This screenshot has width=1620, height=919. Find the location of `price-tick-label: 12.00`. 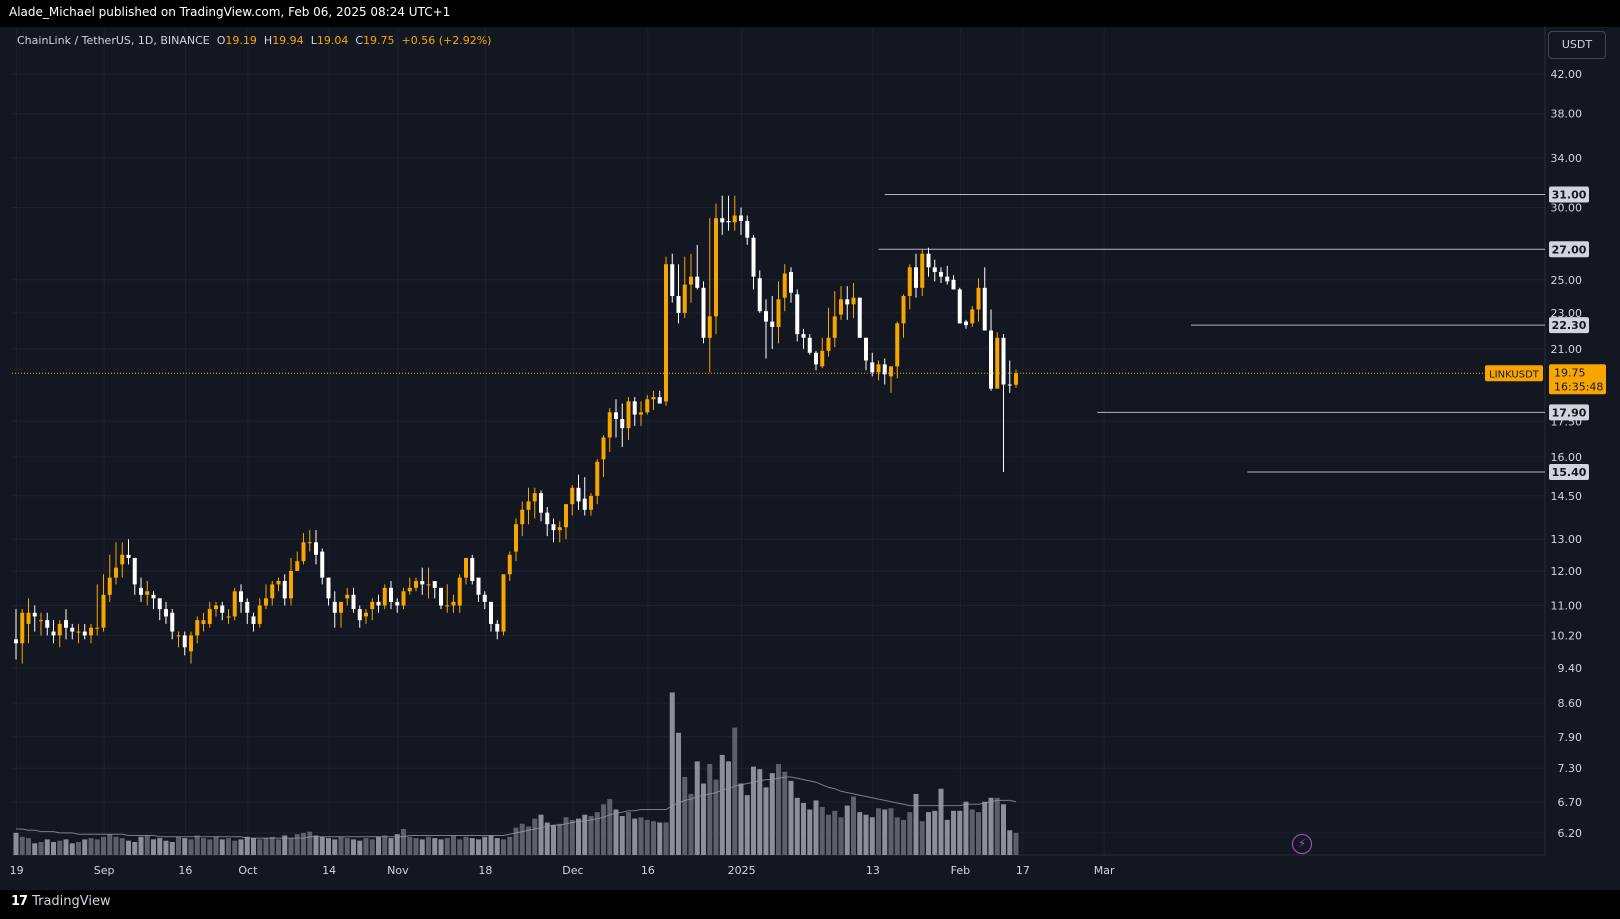

price-tick-label: 12.00 is located at coordinates (1567, 571).